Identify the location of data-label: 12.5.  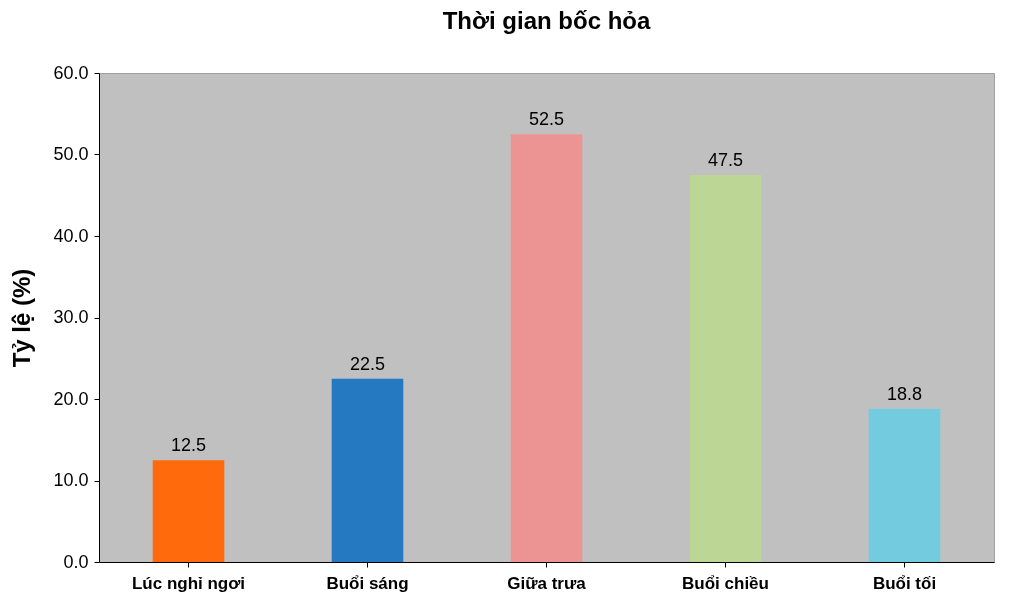
(188, 445).